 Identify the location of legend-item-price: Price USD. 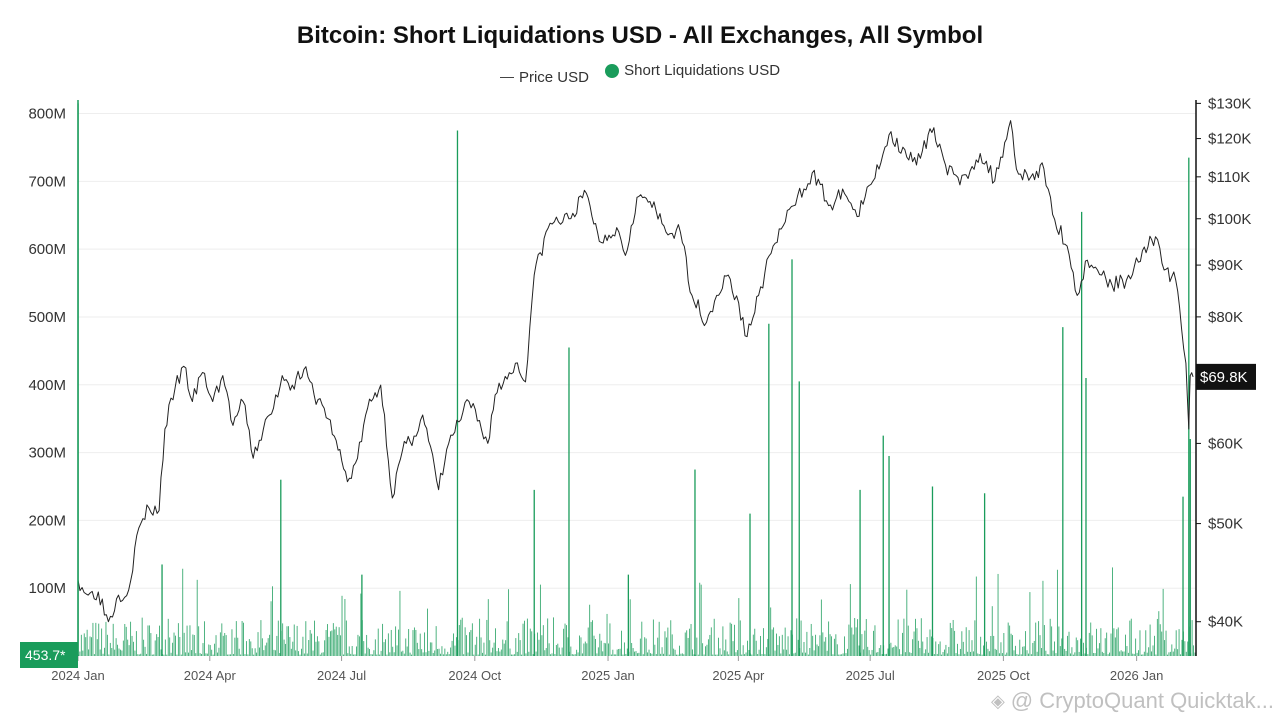
(544, 77).